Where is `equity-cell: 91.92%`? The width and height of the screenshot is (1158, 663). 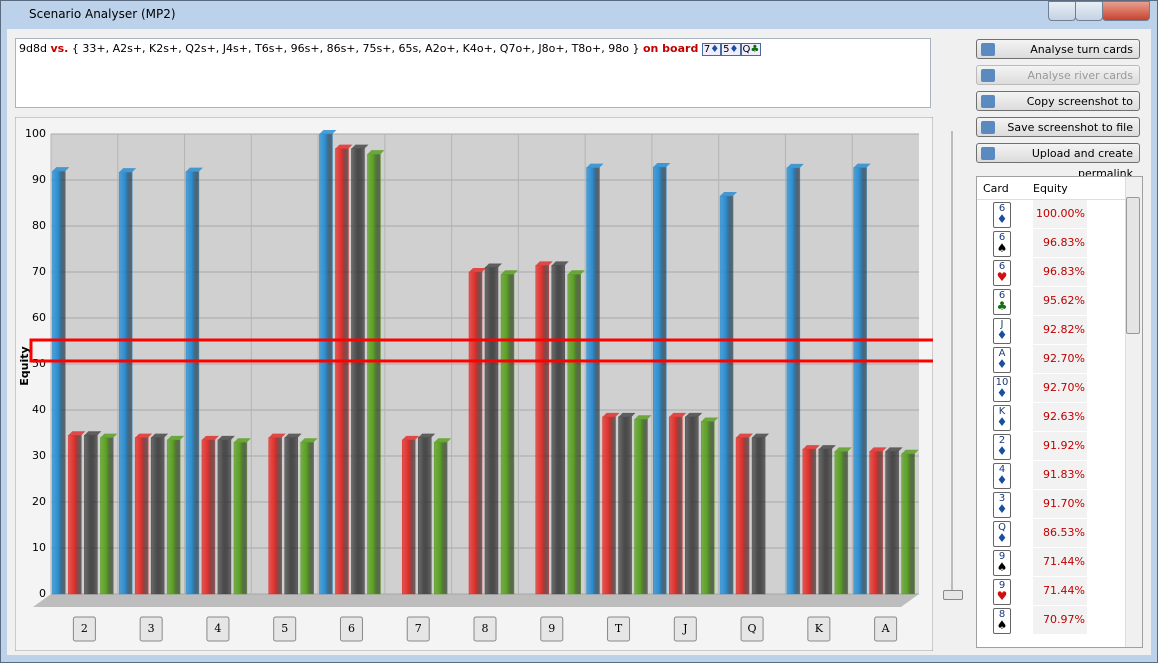 equity-cell: 91.92% is located at coordinates (1060, 446).